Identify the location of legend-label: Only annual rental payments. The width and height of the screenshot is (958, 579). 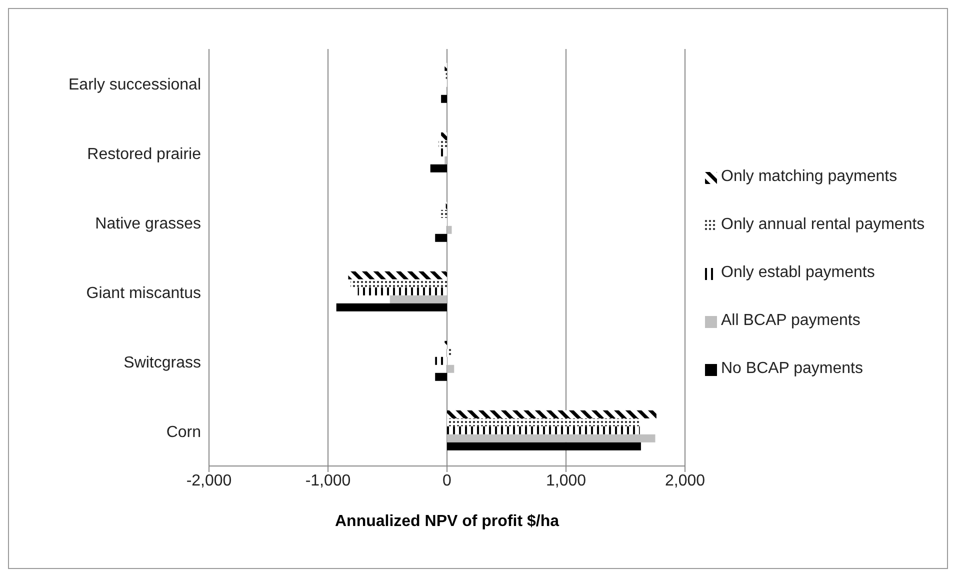
(823, 225).